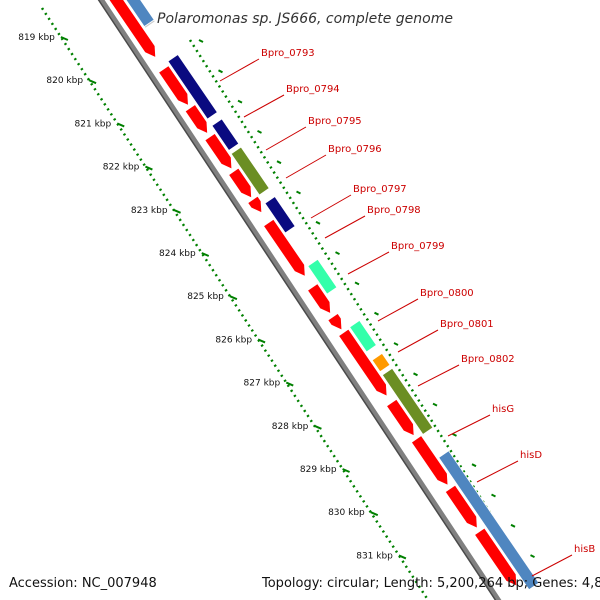  I want to click on ruler-tick-label: 825 kbp, so click(205, 297).